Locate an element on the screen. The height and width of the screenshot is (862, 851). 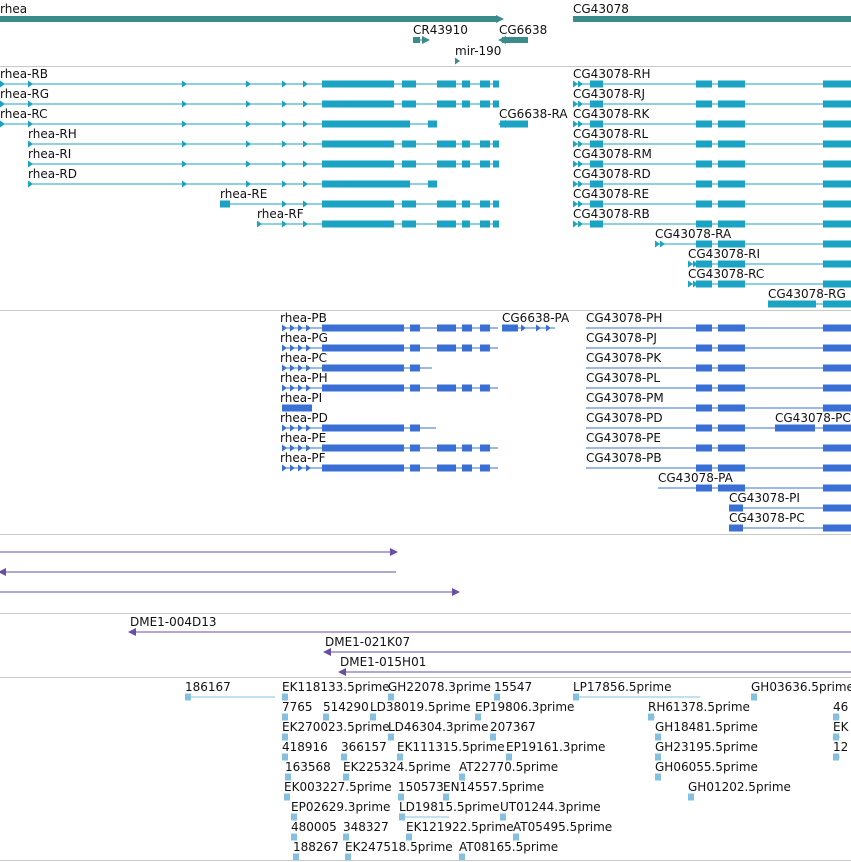
est-gh23195-5prime is located at coordinates (658, 757).